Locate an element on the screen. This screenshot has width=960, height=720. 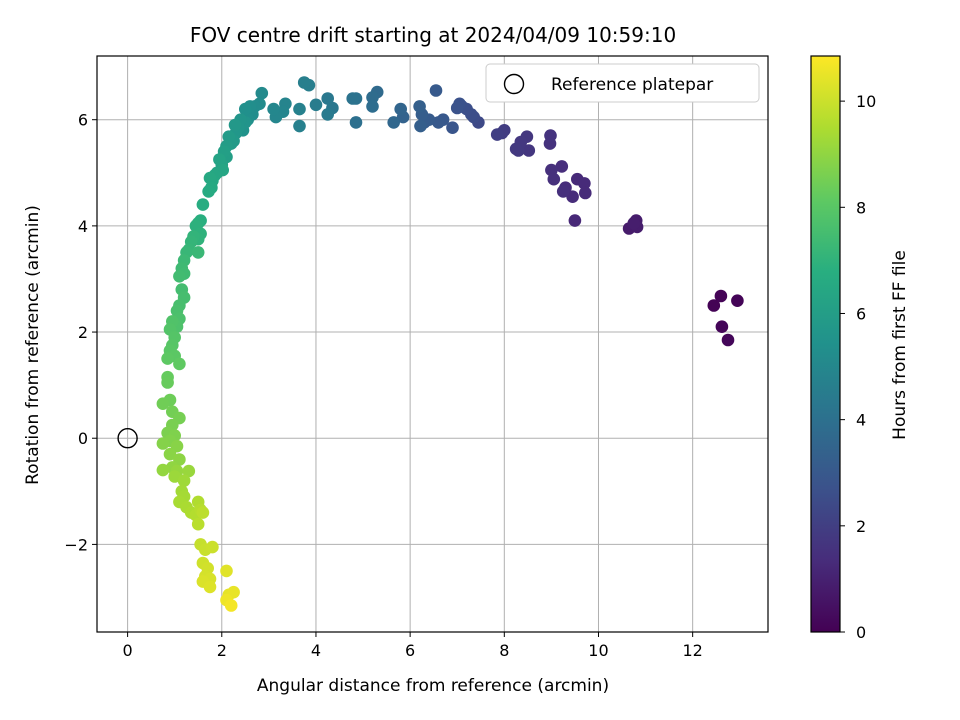
colorbar-frame is located at coordinates (825, 344).